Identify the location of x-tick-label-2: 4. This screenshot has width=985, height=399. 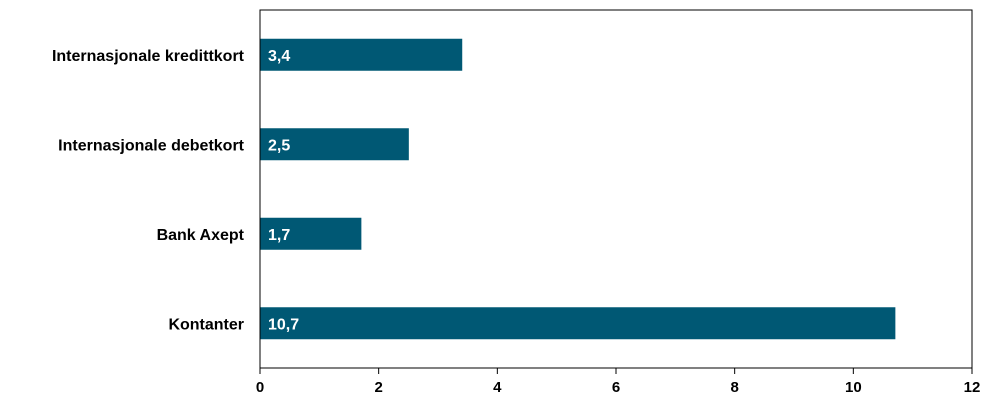
(497, 387).